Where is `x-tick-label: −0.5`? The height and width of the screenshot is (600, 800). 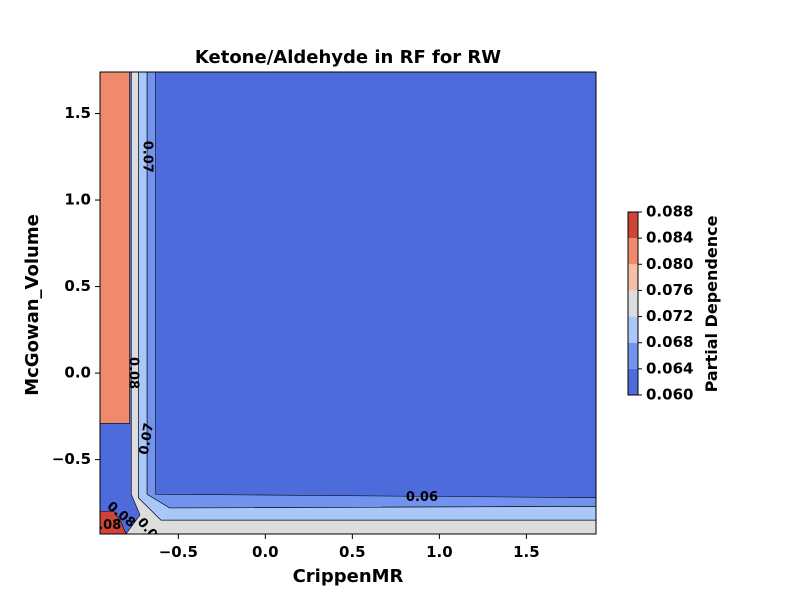
x-tick-label: −0.5 is located at coordinates (178, 552).